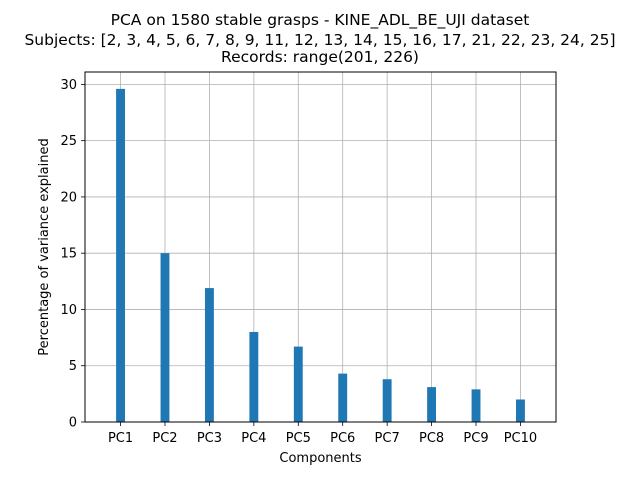  I want to click on bar-PC1, so click(120, 255).